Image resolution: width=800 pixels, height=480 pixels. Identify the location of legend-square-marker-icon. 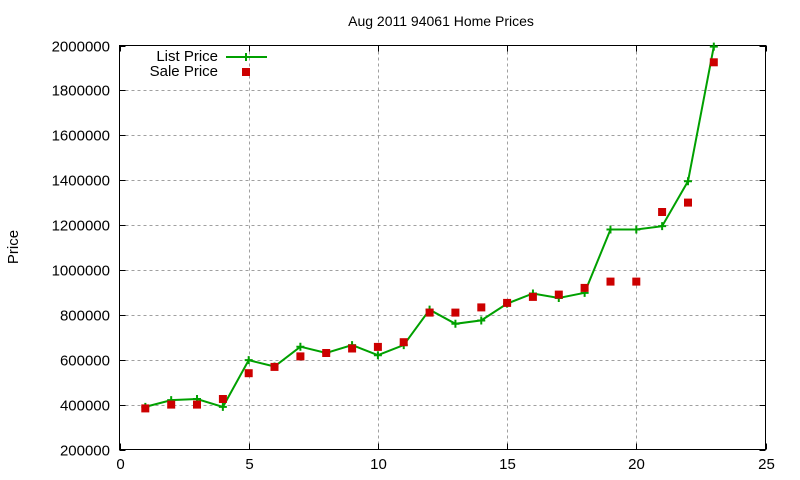
(246, 72).